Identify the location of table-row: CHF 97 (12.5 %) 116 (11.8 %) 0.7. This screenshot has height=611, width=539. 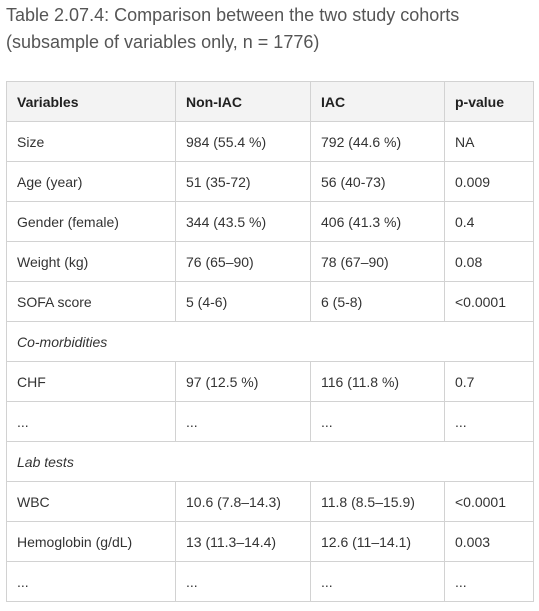
(270, 381).